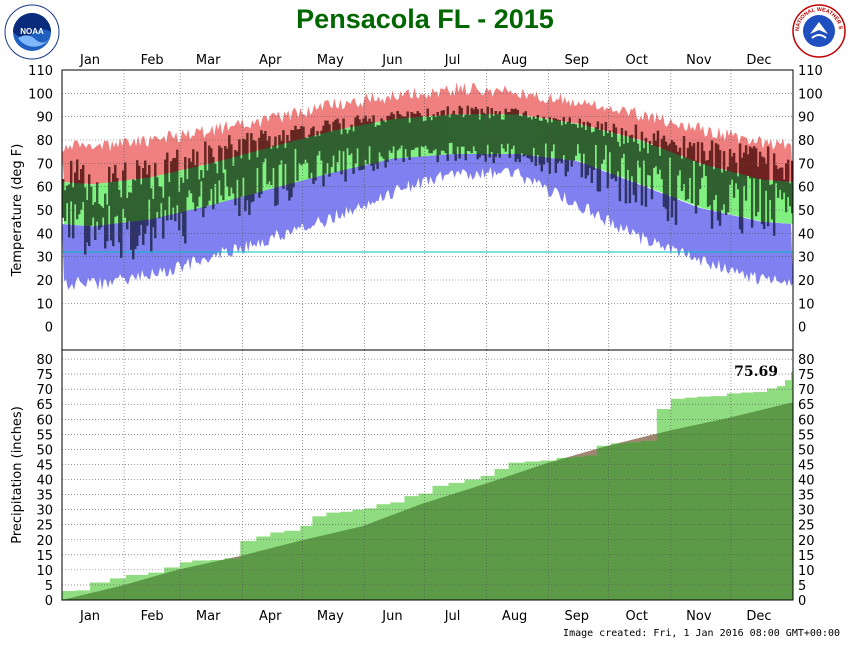 The width and height of the screenshot is (850, 650). What do you see at coordinates (89, 616) in the screenshot?
I see `month-tick-label: Jan` at bounding box center [89, 616].